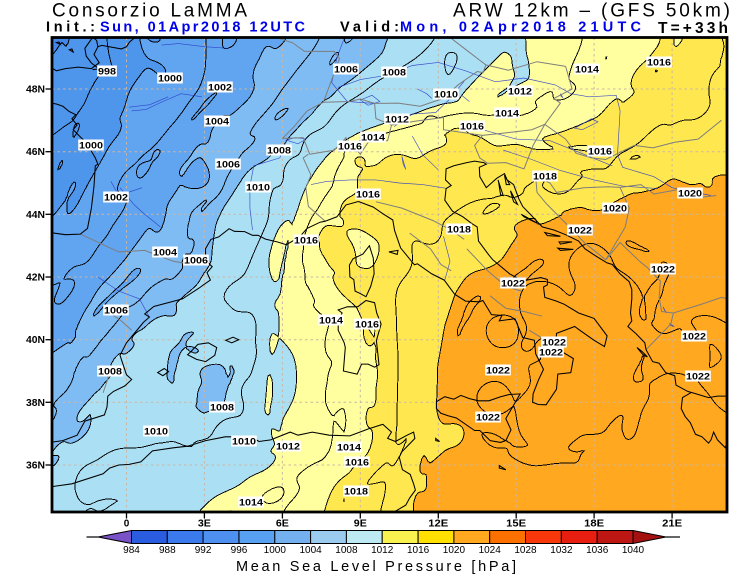  Describe the element at coordinates (521, 28) in the screenshot. I see `svg-text: Mon, 02Apr2018 21UTC` at that location.